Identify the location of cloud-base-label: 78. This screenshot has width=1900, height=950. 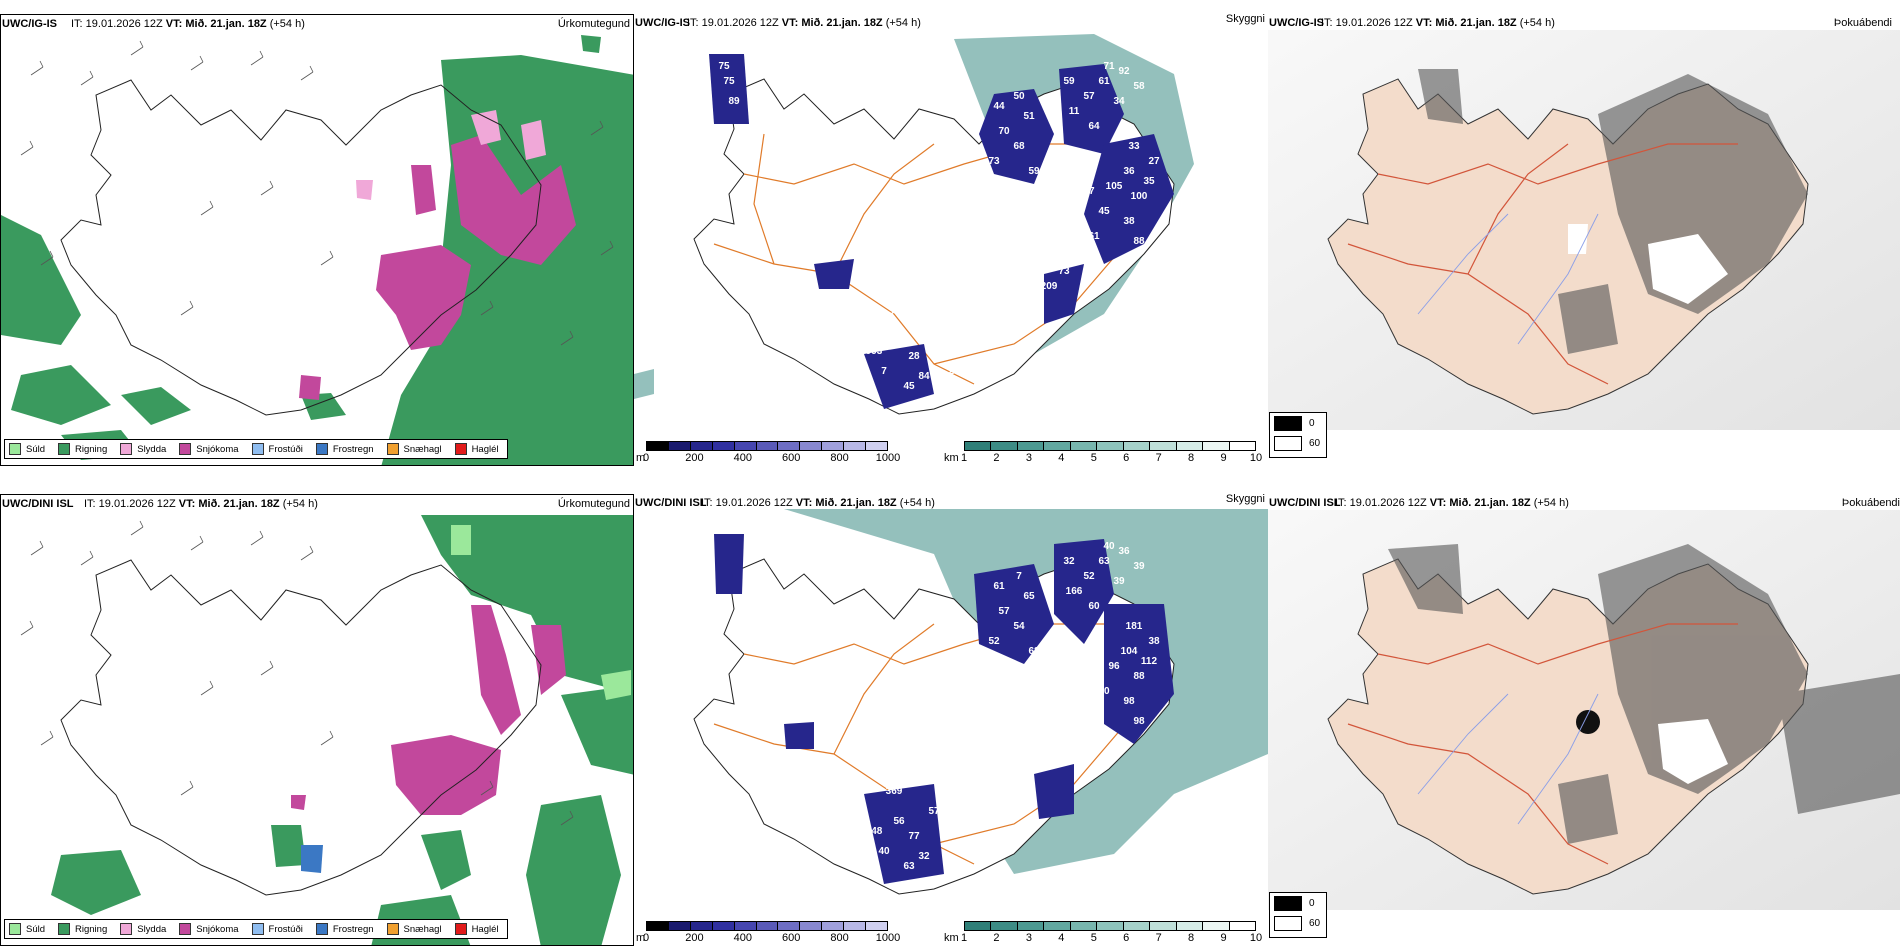
(834, 211).